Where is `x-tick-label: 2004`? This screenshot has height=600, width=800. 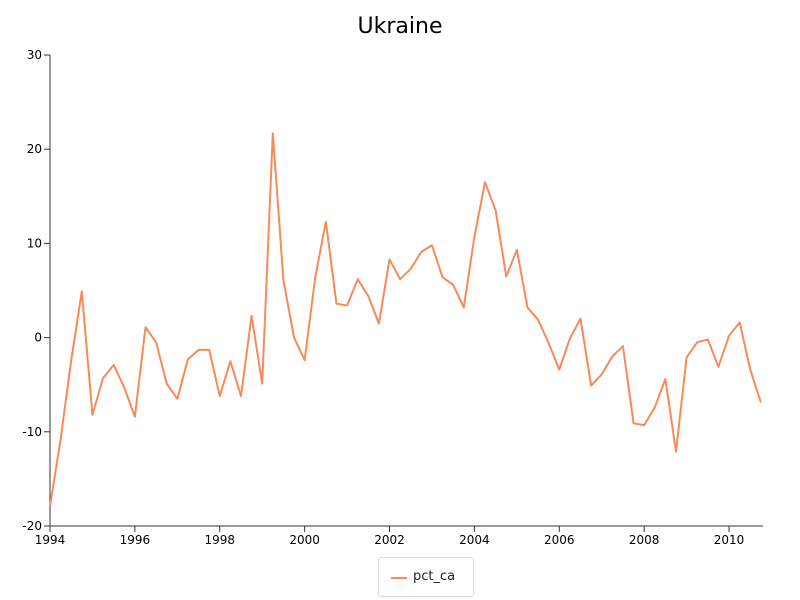
x-tick-label: 2004 is located at coordinates (474, 540).